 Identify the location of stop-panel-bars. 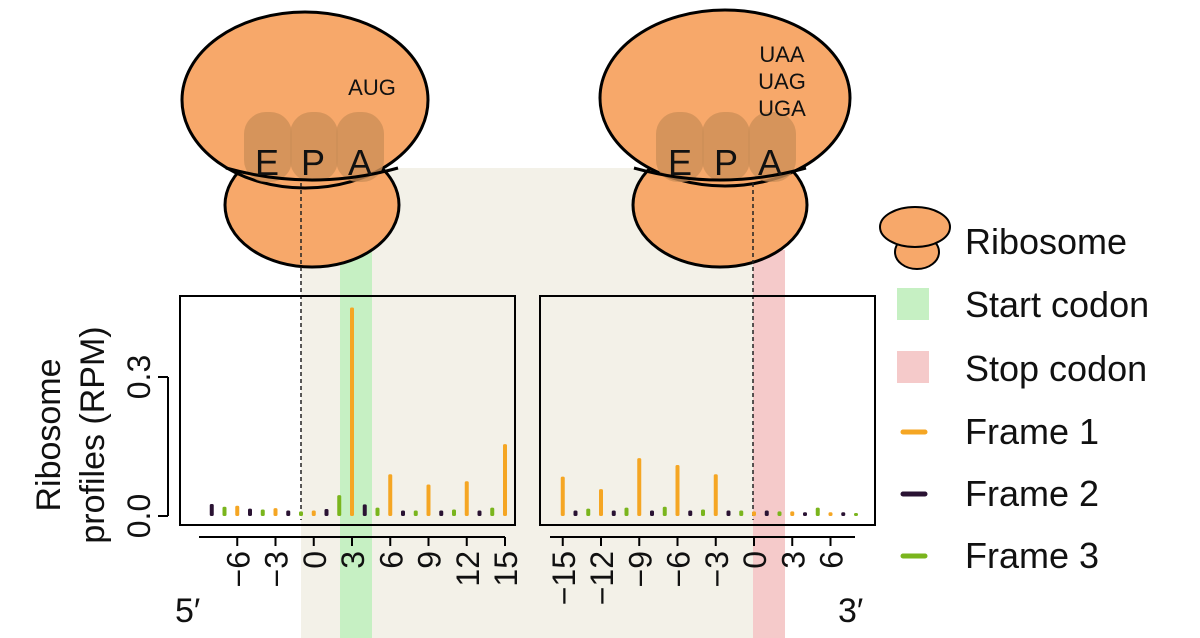
(709, 487).